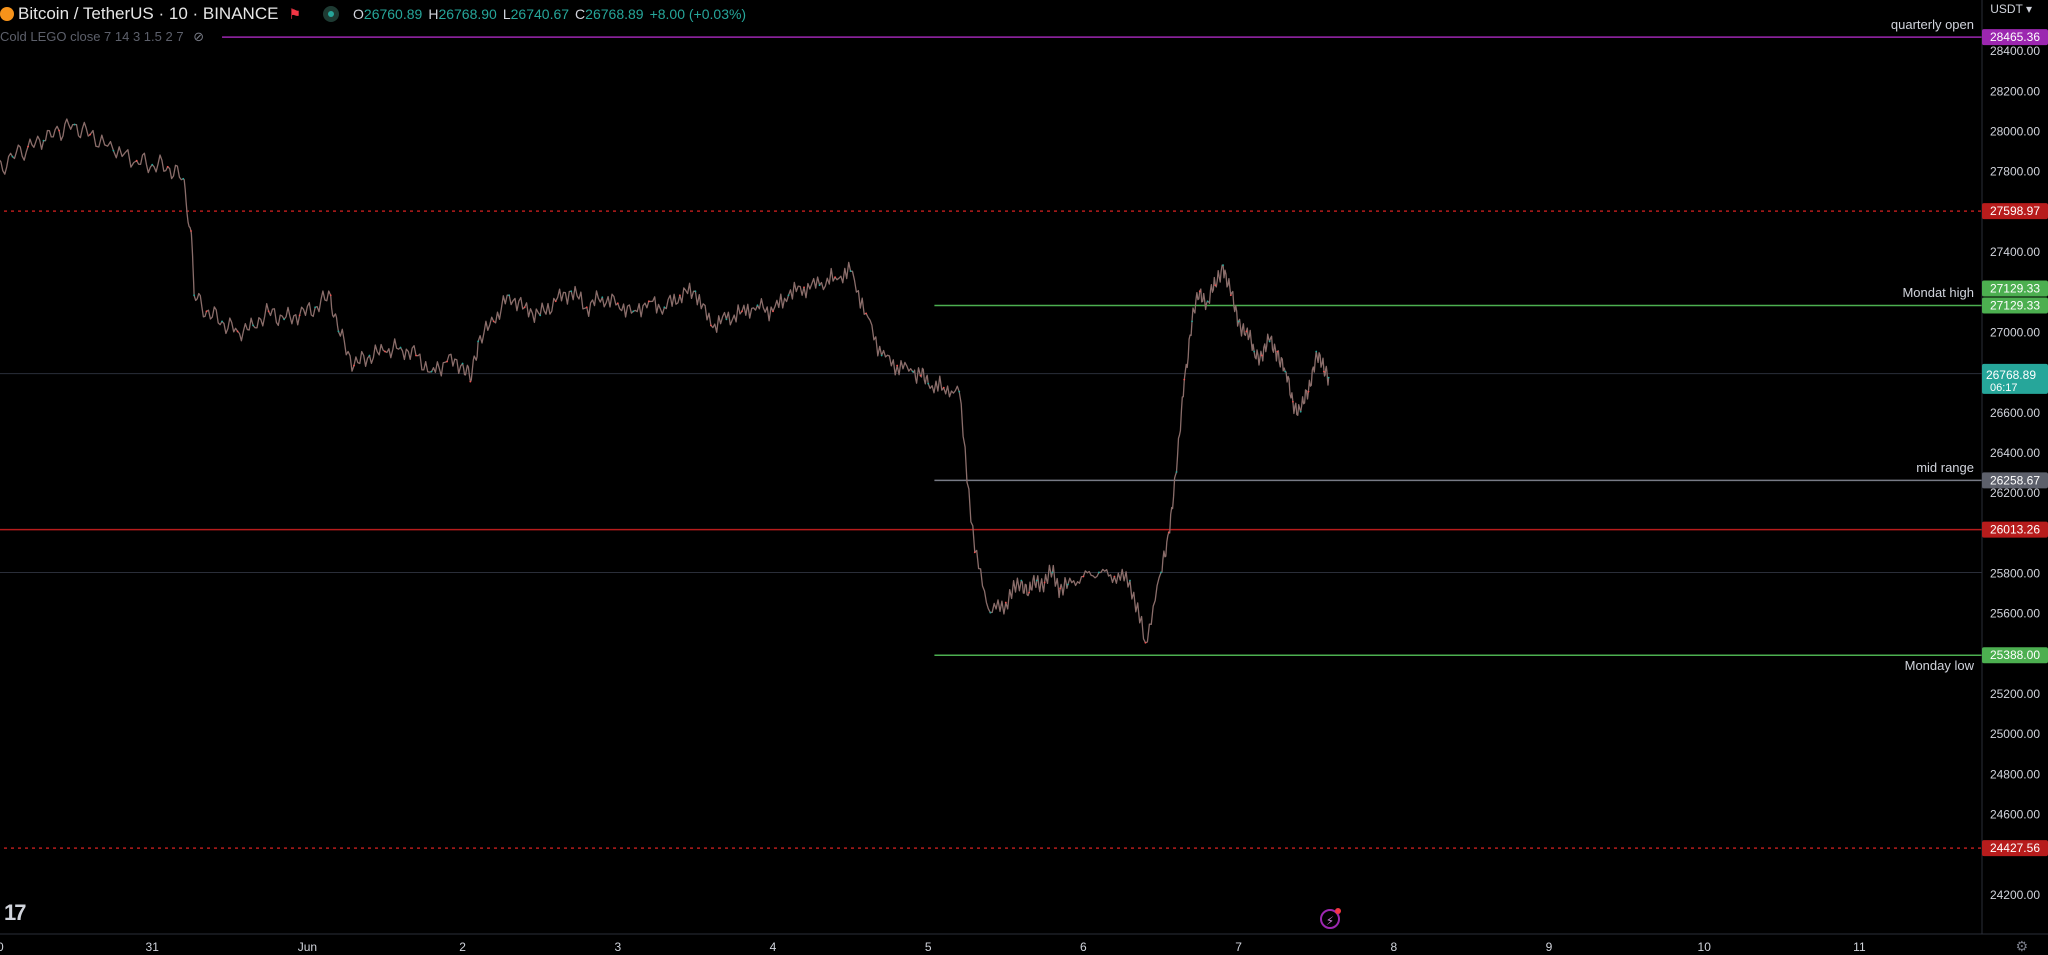 The width and height of the screenshot is (2048, 955). I want to click on level-label: Mondat high, so click(1938, 293).